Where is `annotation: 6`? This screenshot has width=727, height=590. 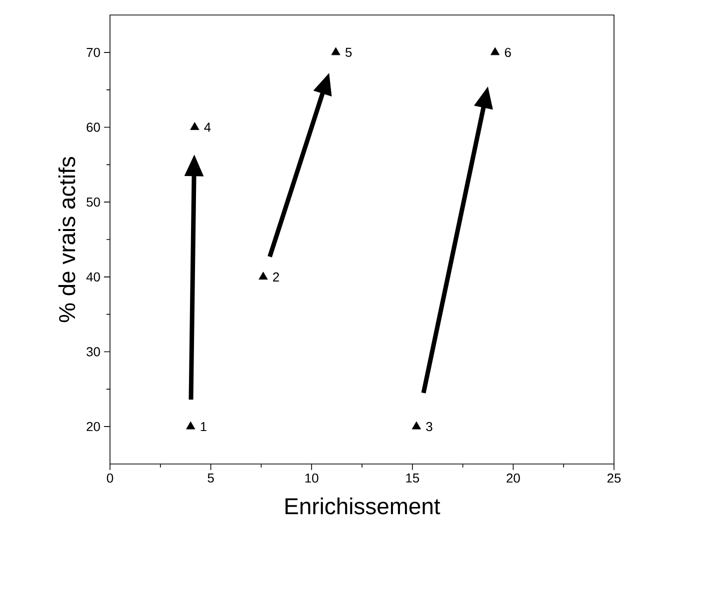
annotation: 6 is located at coordinates (507, 52).